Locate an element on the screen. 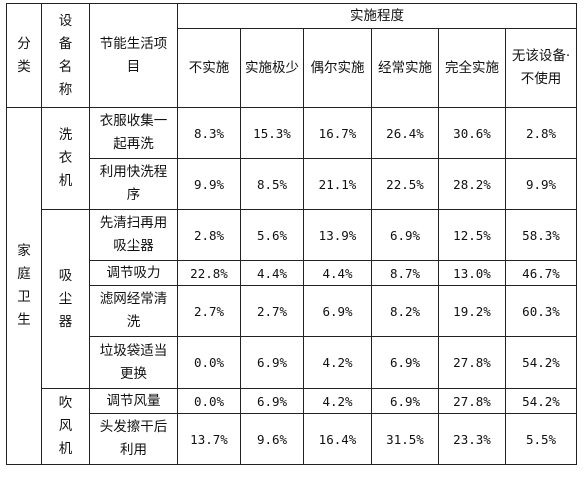  value-cell: 22.5% is located at coordinates (405, 184).